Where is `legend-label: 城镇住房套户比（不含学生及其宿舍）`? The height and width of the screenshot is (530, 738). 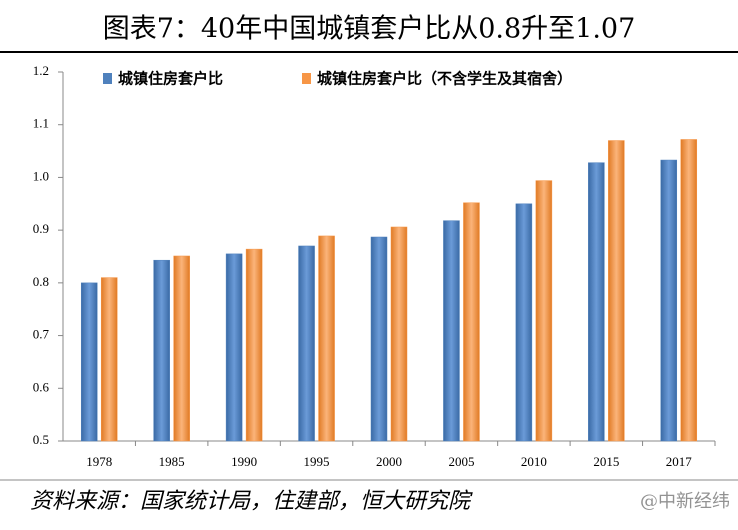
legend-label: 城镇住房套户比（不含学生及其宿舍） is located at coordinates (444, 79).